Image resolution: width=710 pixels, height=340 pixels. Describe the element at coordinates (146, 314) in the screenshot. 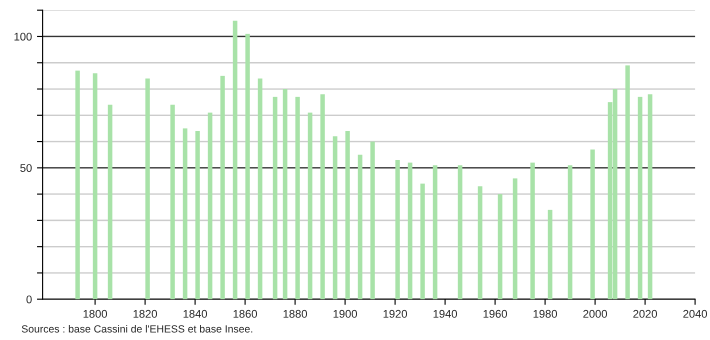

I see `x-tick-label: 1820` at that location.